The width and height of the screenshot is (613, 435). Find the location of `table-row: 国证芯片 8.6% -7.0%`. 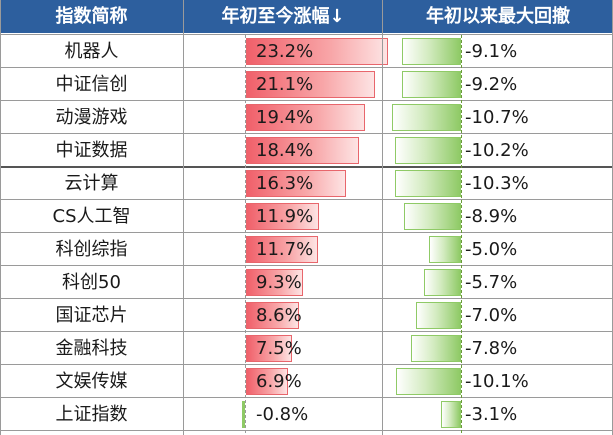

table-row: 国证芯片 8.6% -7.0% is located at coordinates (306, 315).